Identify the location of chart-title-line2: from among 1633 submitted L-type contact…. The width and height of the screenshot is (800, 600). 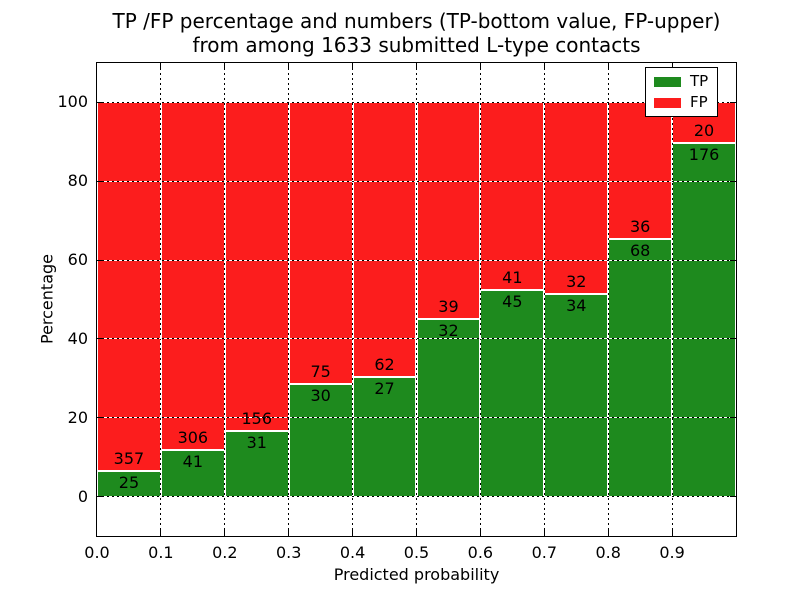
(416, 45).